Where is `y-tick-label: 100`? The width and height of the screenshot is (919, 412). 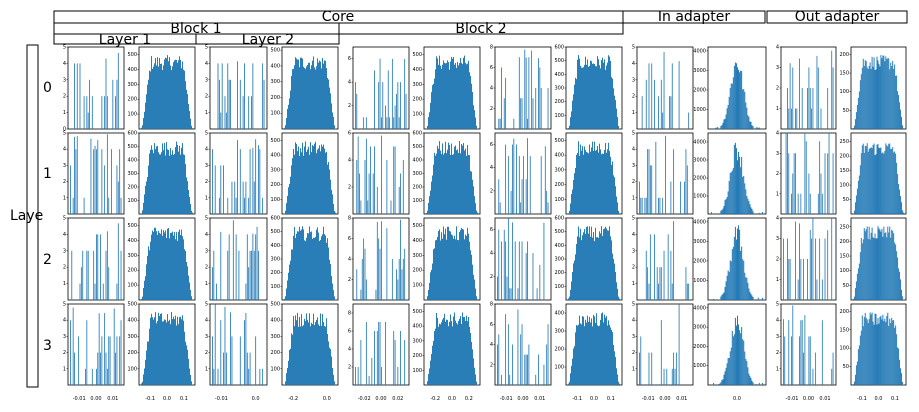 y-tick-label: 100 is located at coordinates (275, 369).